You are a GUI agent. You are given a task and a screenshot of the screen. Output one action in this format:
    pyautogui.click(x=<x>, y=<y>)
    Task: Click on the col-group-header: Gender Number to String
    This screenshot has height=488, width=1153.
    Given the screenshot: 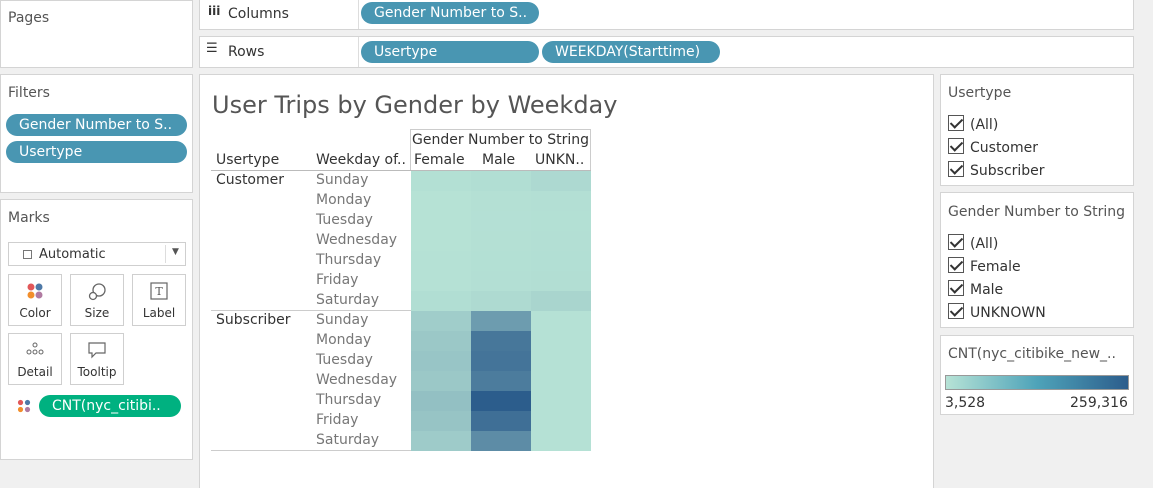 What is the action you would take?
    pyautogui.click(x=501, y=140)
    